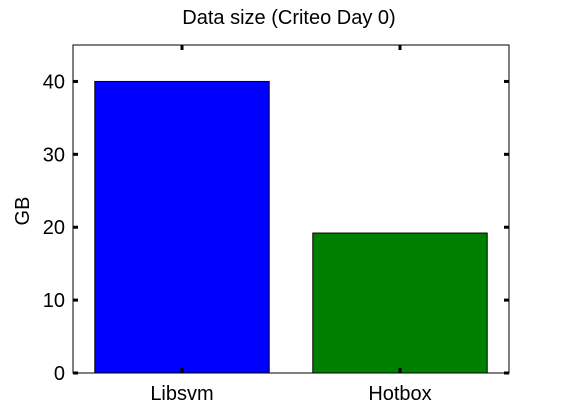  Describe the element at coordinates (54, 228) in the screenshot. I see `y-tick-label: 20` at that location.